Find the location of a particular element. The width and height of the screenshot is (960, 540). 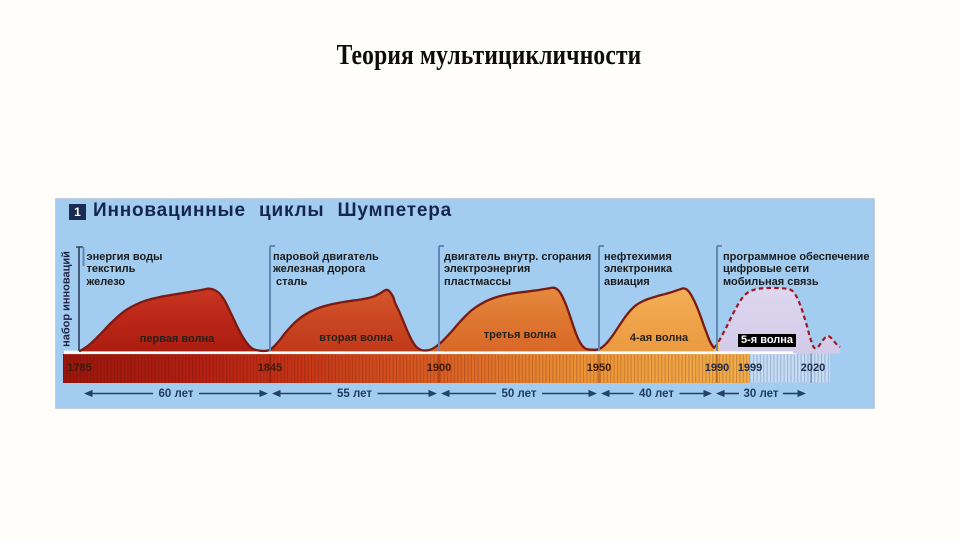

svg-text: 2020 is located at coordinates (813, 368).